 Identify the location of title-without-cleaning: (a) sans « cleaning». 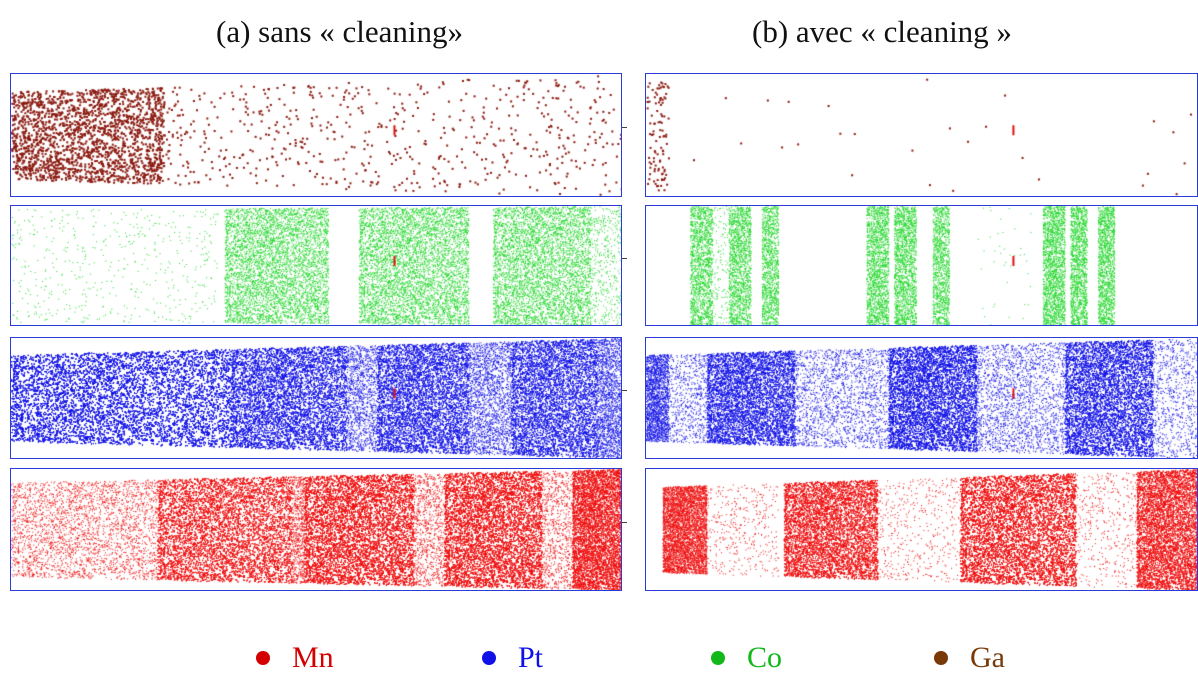
(340, 31).